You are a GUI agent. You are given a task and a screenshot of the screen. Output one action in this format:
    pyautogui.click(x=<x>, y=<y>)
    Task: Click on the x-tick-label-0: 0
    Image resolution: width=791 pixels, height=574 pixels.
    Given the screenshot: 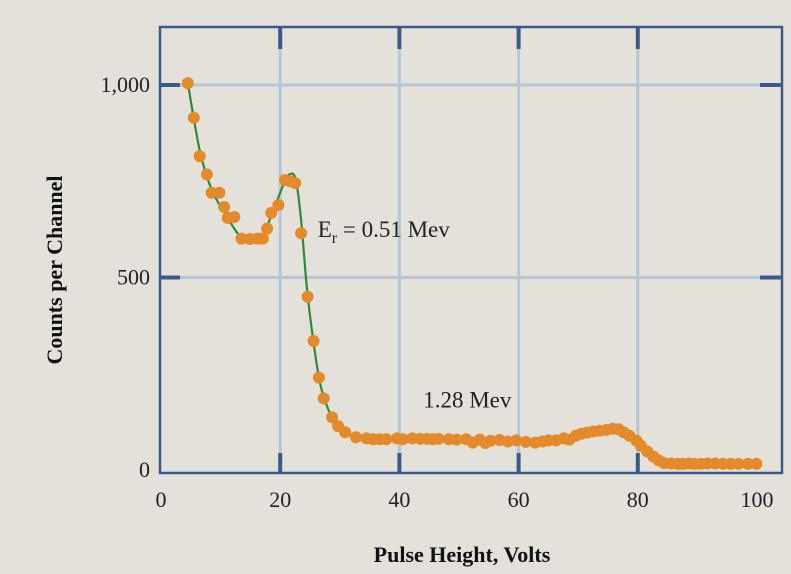 What is the action you would take?
    pyautogui.click(x=161, y=499)
    